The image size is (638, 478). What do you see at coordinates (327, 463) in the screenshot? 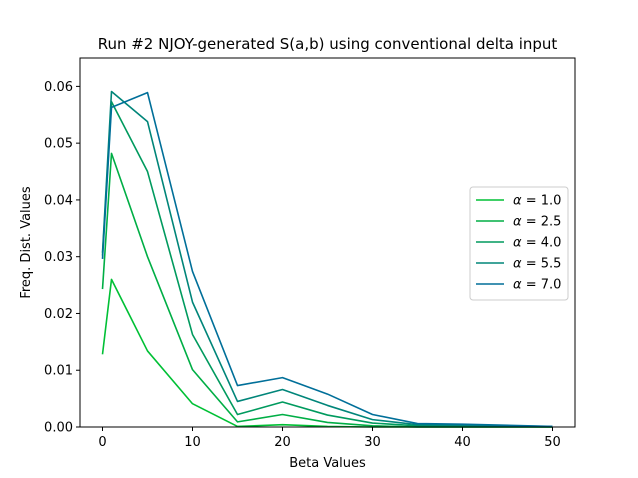
I see `x-axis-label: Beta Values` at bounding box center [327, 463].